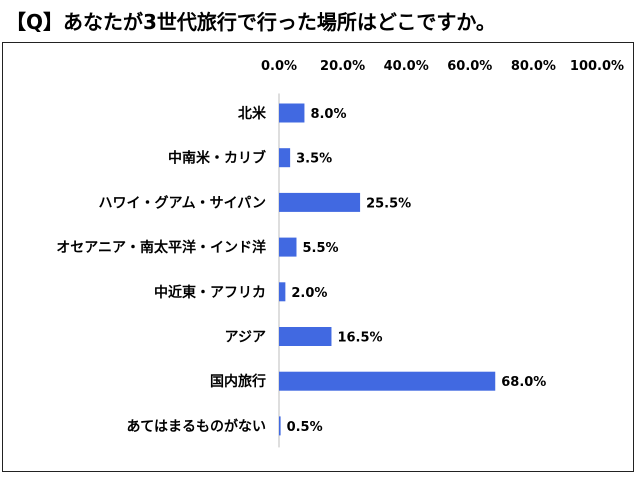 The image size is (640, 478). What do you see at coordinates (406, 66) in the screenshot?
I see `x-tick-label: 40.0%` at bounding box center [406, 66].